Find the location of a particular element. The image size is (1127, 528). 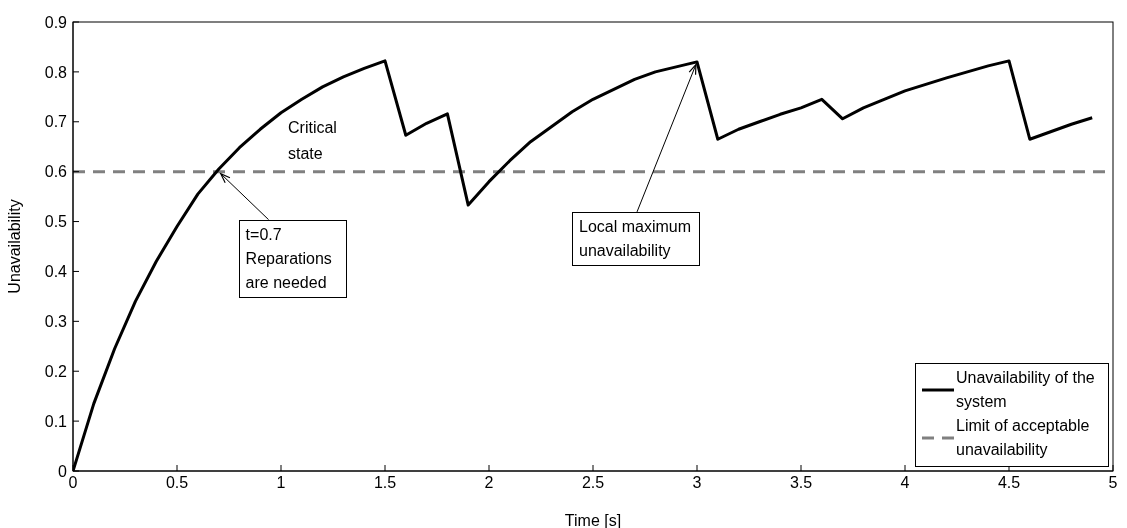

x-tick-label: 3.5 is located at coordinates (801, 483).